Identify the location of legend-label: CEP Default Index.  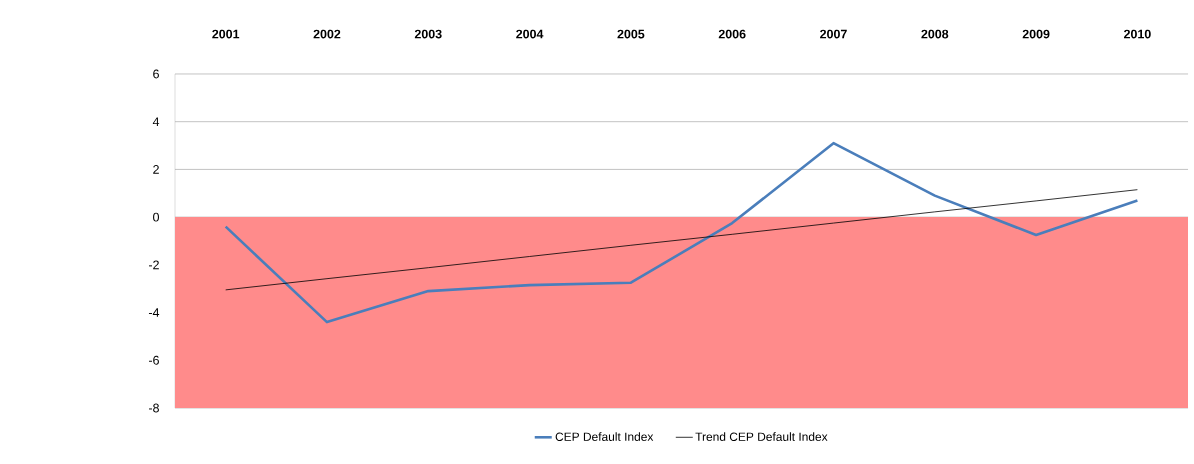
(604, 436).